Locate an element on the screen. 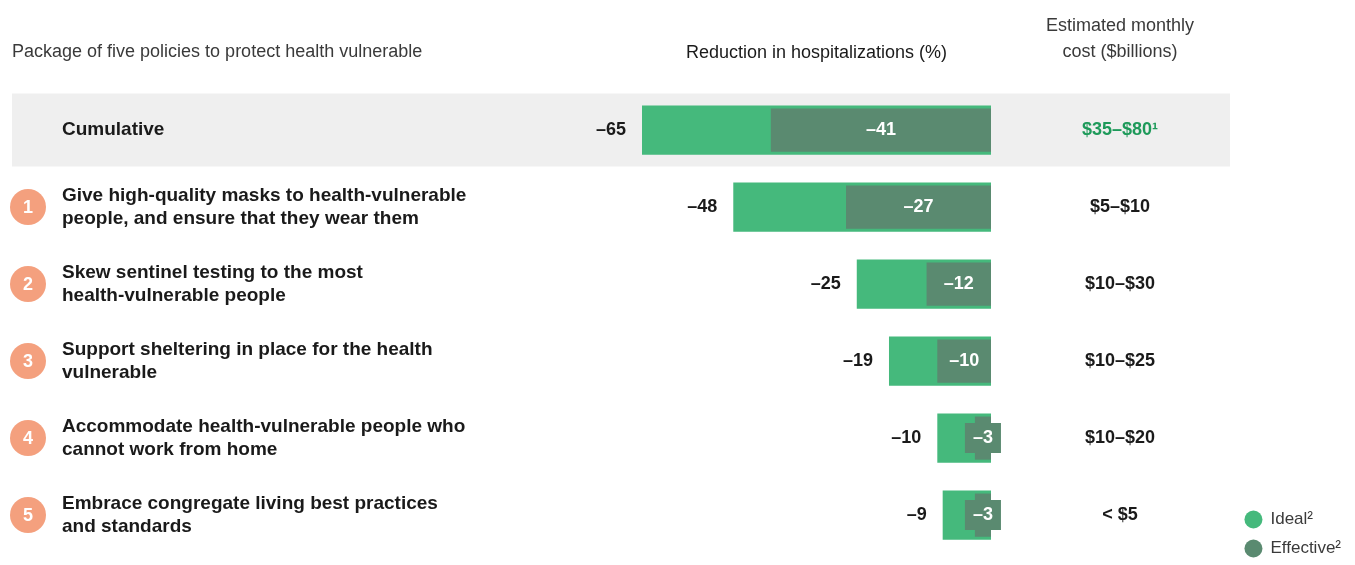 Image resolution: width=1355 pixels, height=565 pixels. y-tick-label: Support sheltering in place for the health vulnerable is located at coordinates (247, 359).